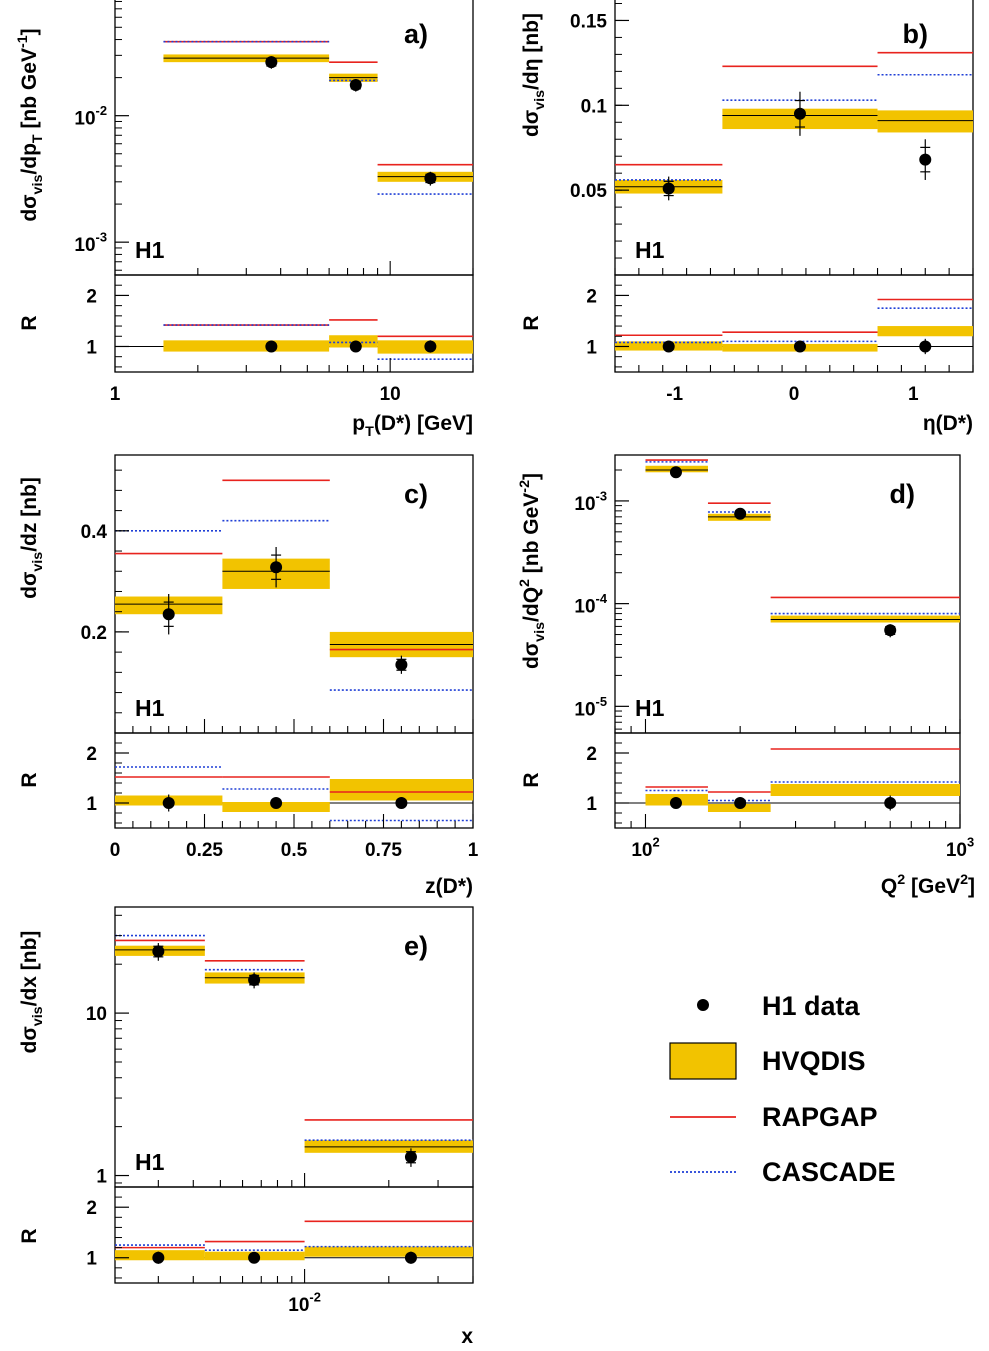 The width and height of the screenshot is (989, 1351). I want to click on x-axis-title: x, so click(467, 1336).